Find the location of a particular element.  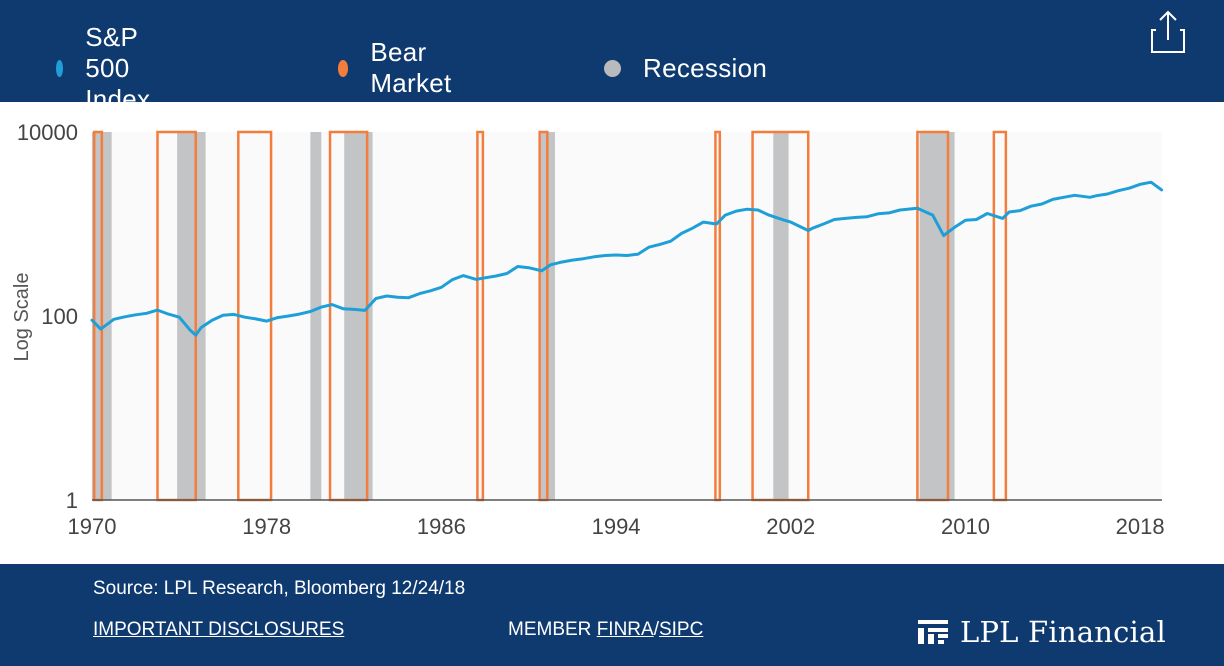

legend-item-bear-market: Bear Market is located at coordinates (398, 67).